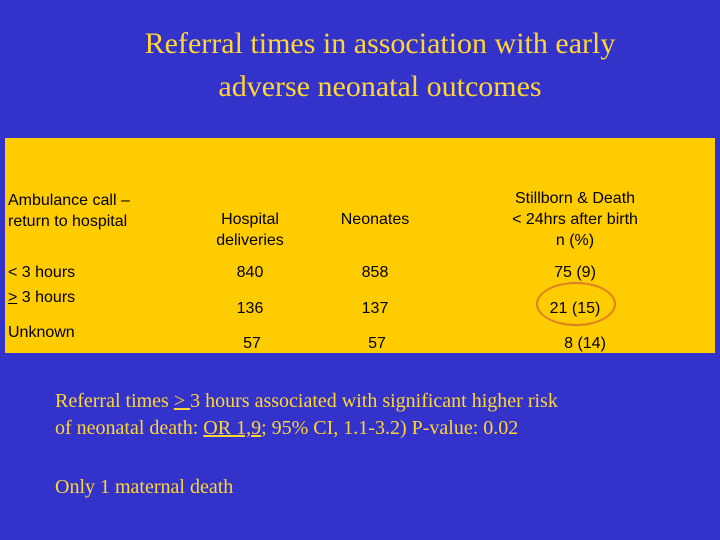 The image size is (720, 540). Describe the element at coordinates (377, 343) in the screenshot. I see `row3-neonates: 57` at that location.